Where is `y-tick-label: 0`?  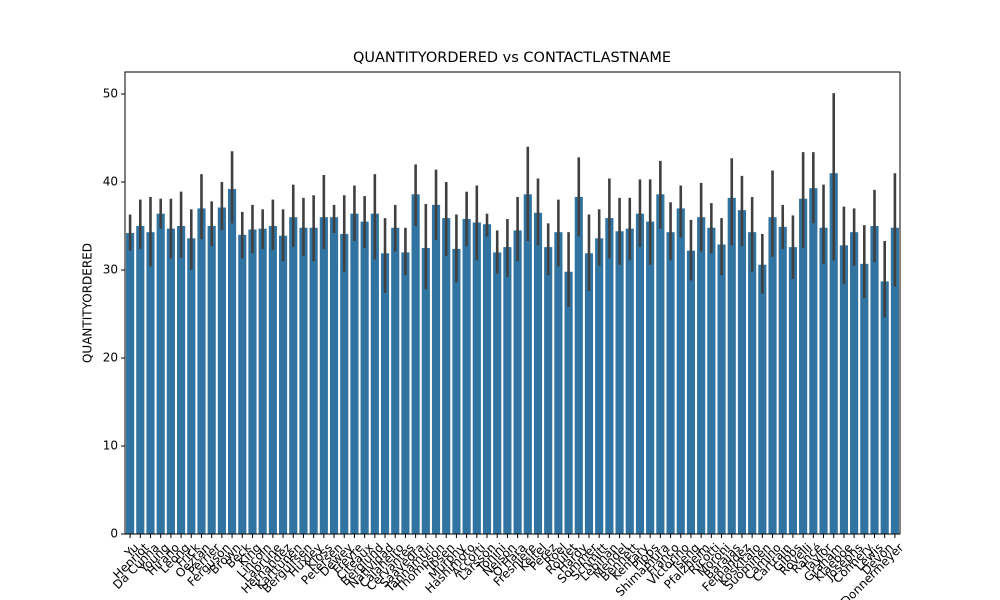
y-tick-label: 0 is located at coordinates (114, 534).